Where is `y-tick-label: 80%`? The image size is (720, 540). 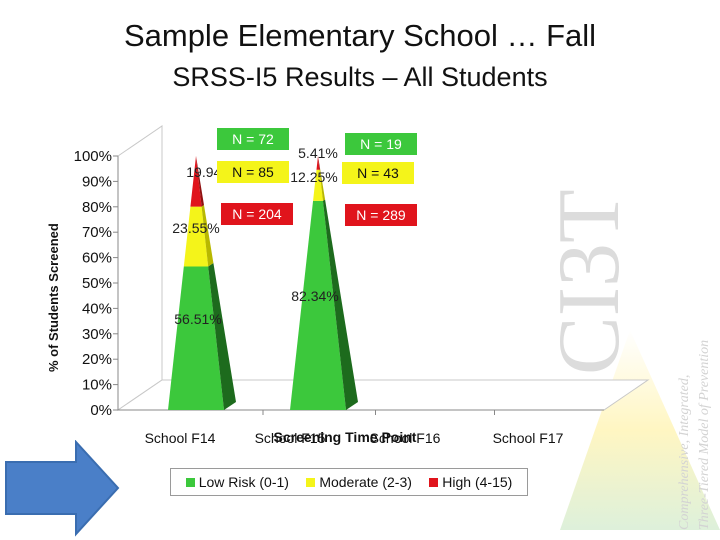 y-tick-label: 80% is located at coordinates (97, 207).